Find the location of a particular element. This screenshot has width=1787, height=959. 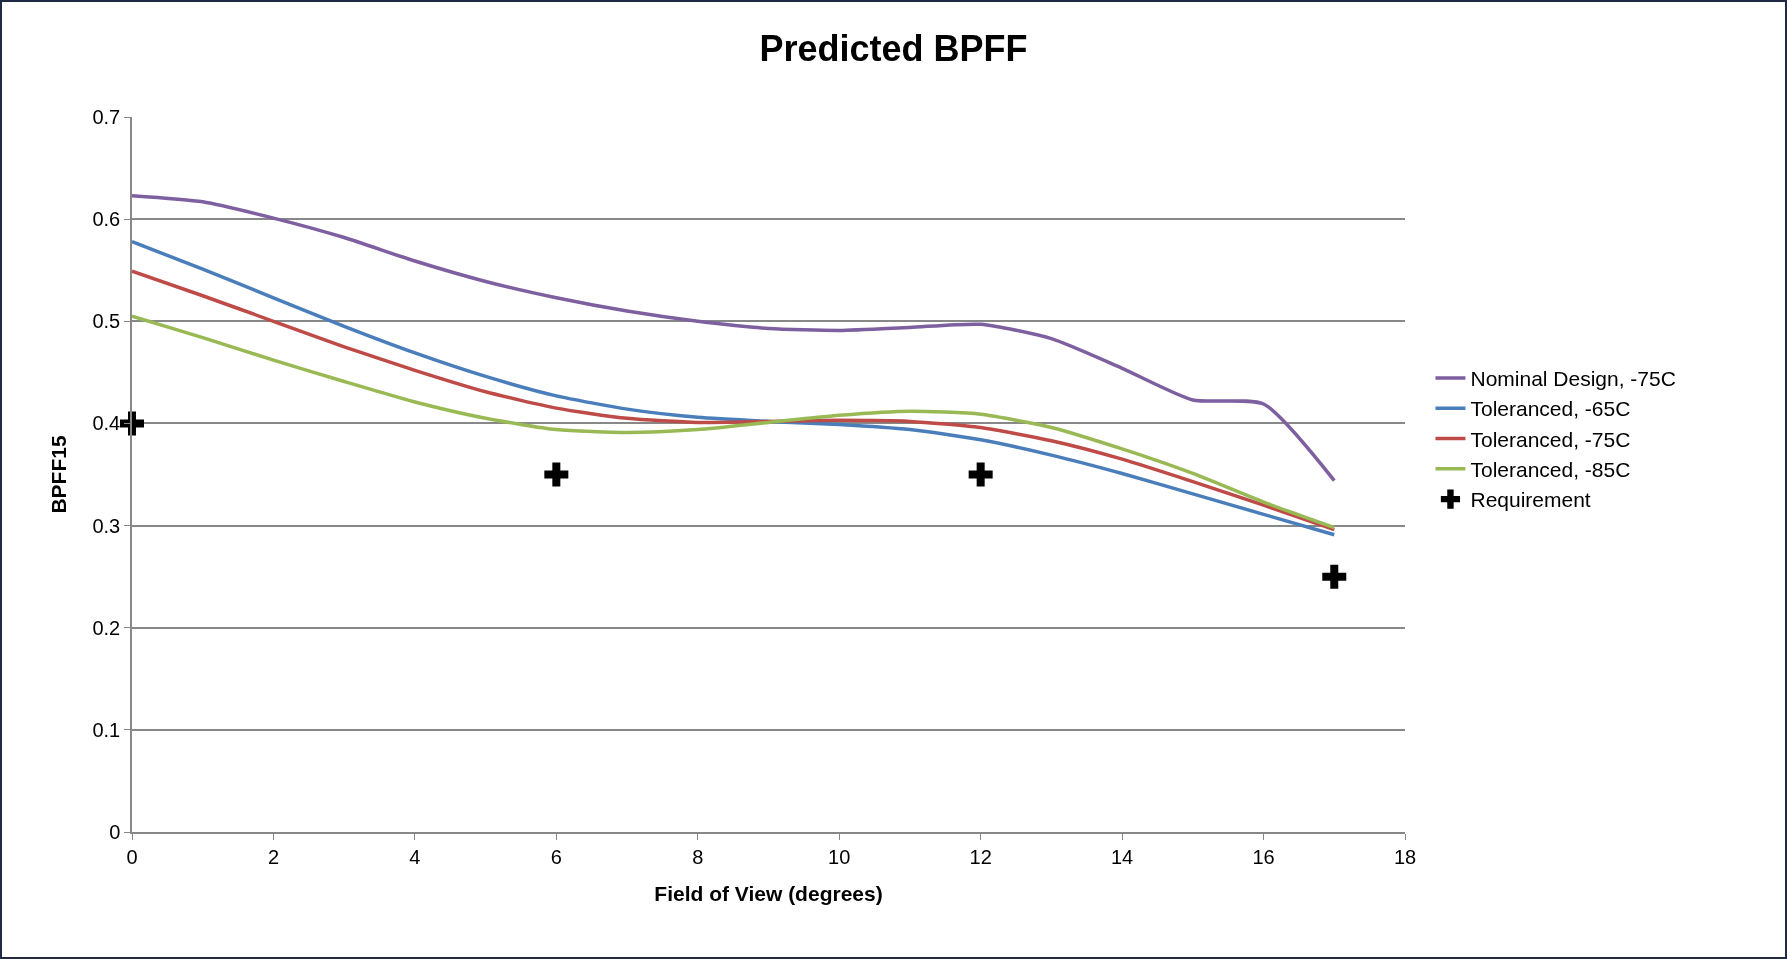

x-tick-label: 10 is located at coordinates (839, 856).